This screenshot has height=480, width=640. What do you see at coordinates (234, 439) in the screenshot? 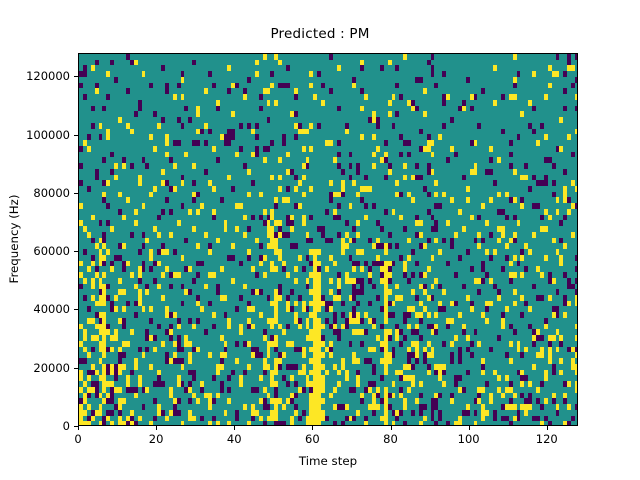
I see `x-tick-label: 40` at bounding box center [234, 439].